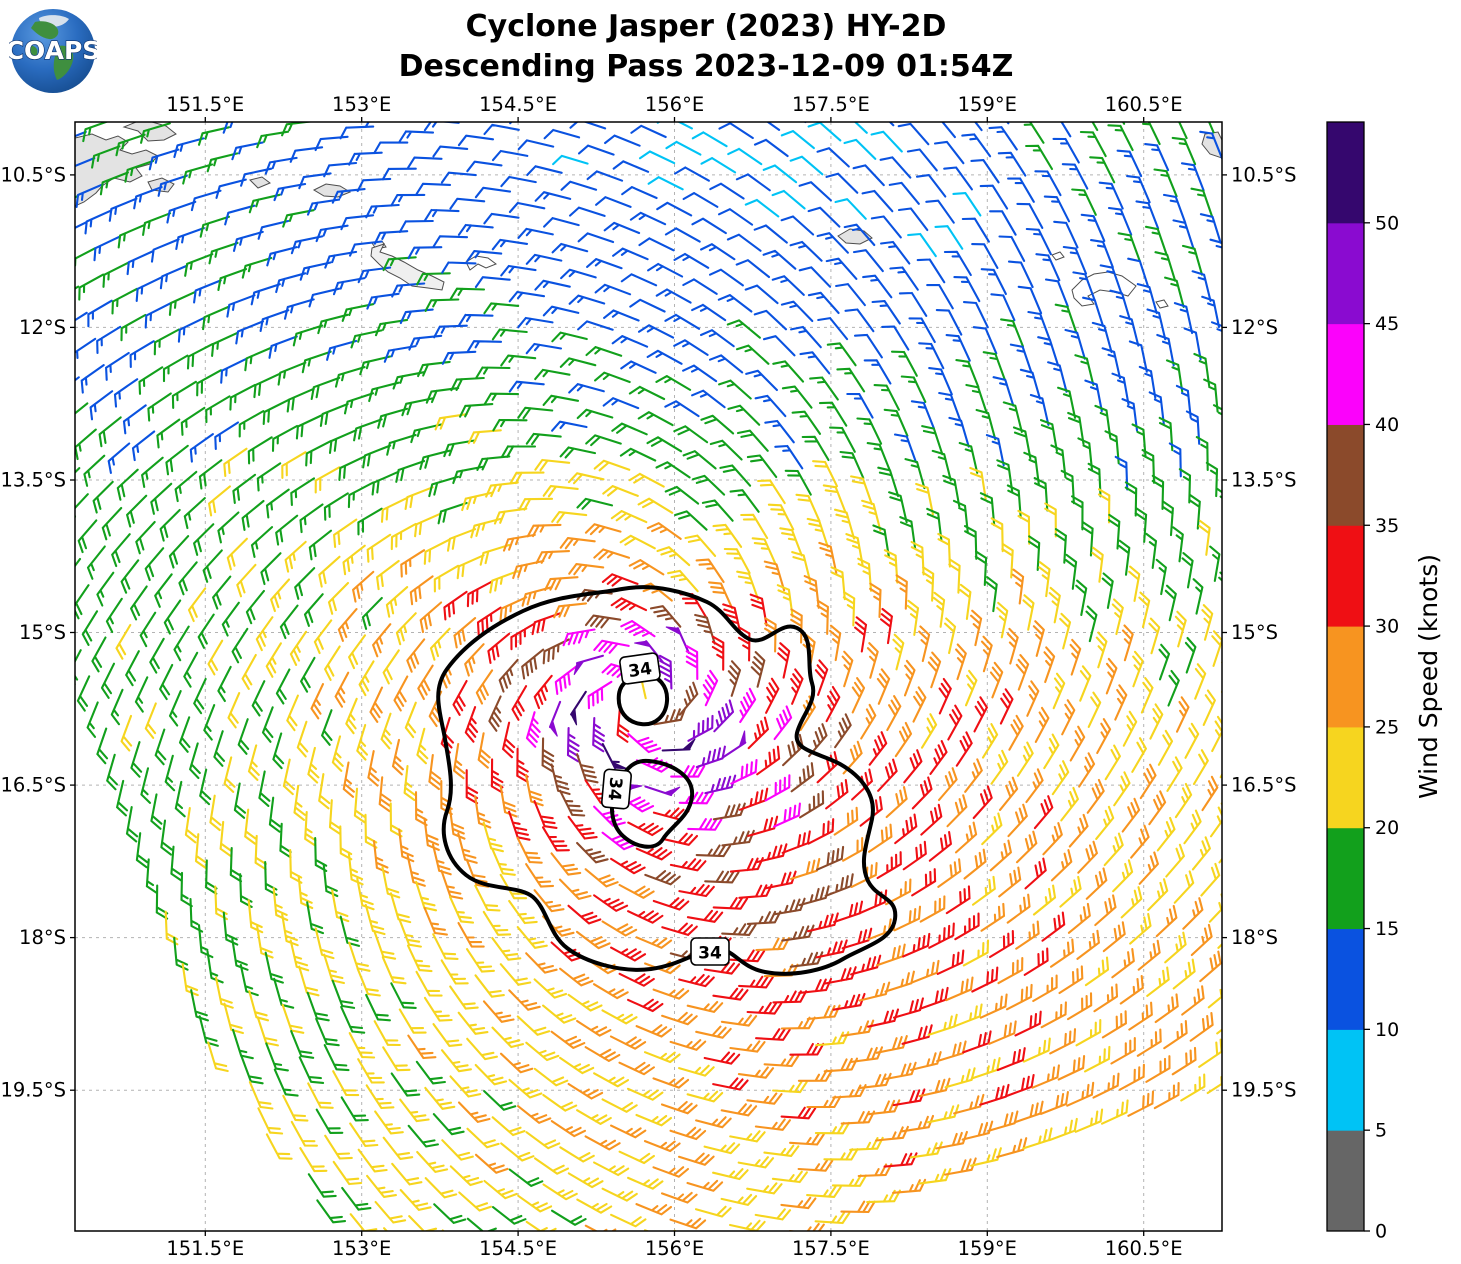 The width and height of the screenshot is (1461, 1264). Describe the element at coordinates (674, 1248) in the screenshot. I see `x-tick-label-bottom: 156°E` at that location.